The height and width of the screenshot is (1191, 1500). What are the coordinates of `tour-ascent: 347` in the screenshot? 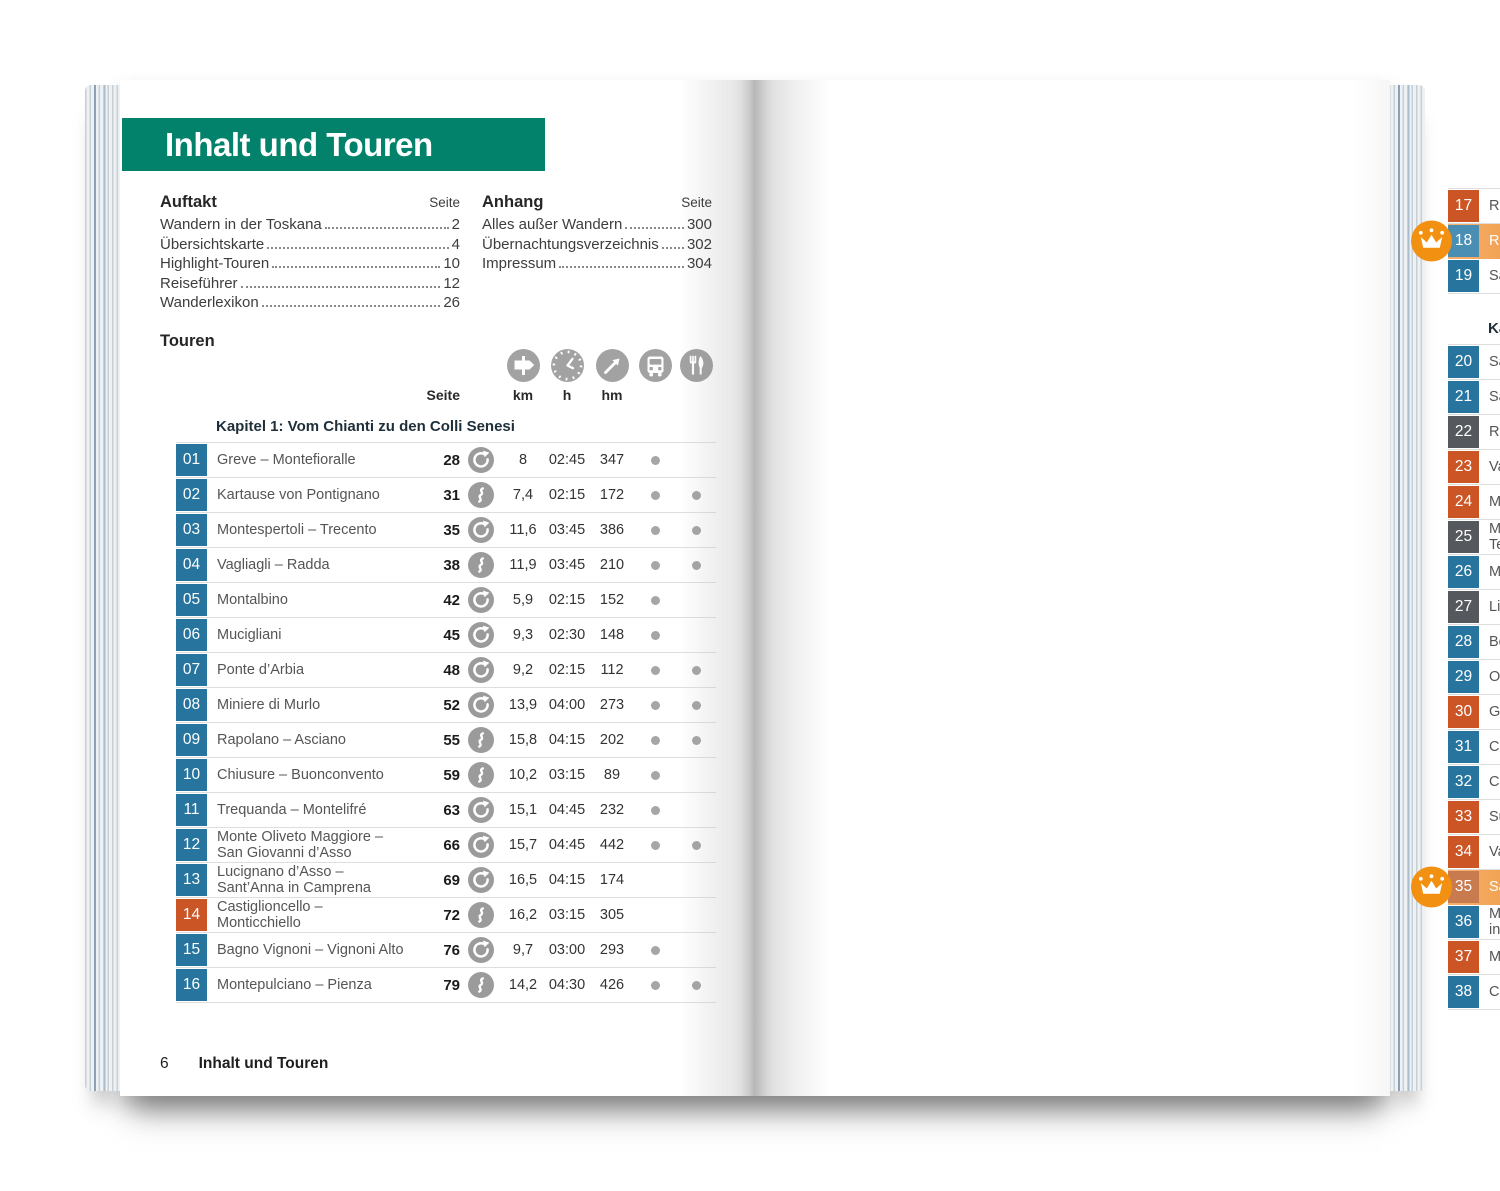 It's located at (612, 460).